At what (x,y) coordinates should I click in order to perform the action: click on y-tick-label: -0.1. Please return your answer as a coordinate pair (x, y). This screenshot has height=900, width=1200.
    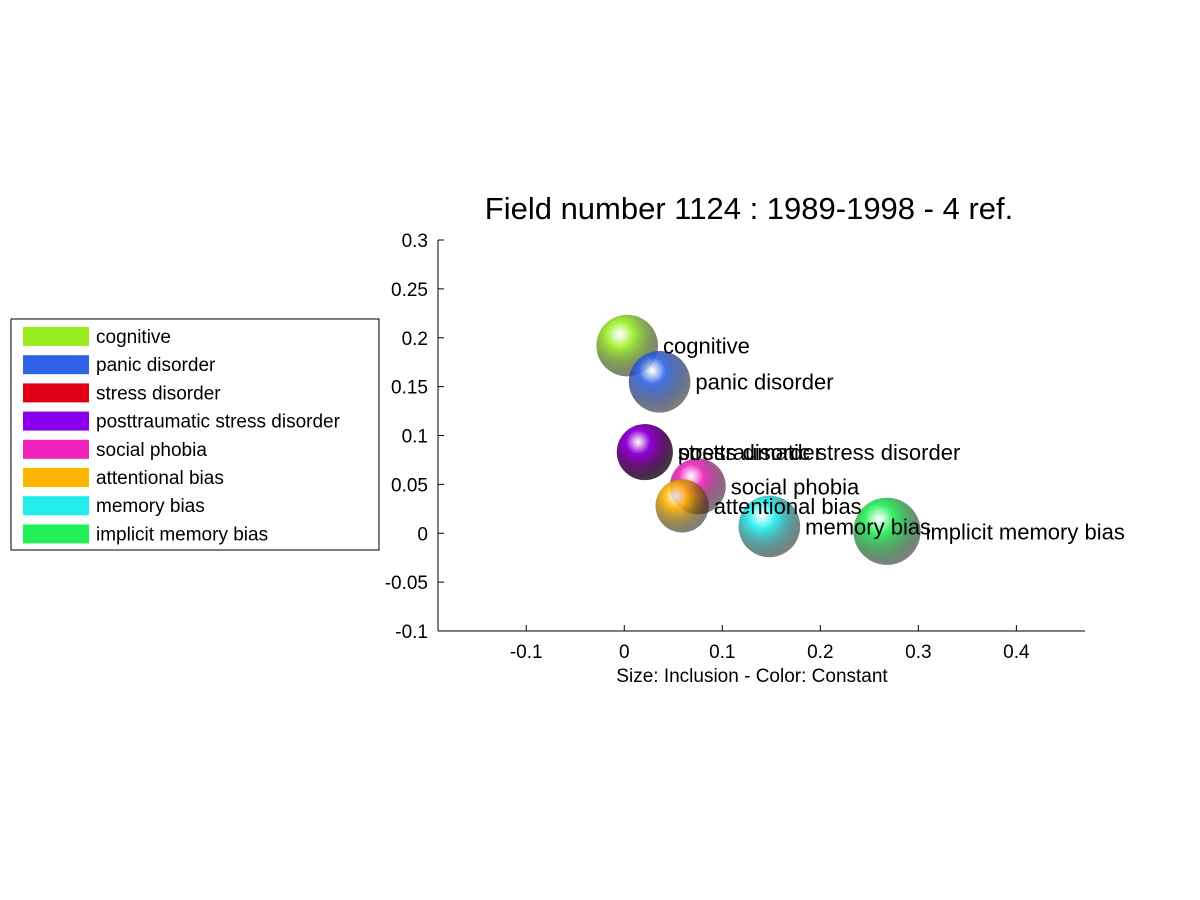
    Looking at the image, I should click on (411, 632).